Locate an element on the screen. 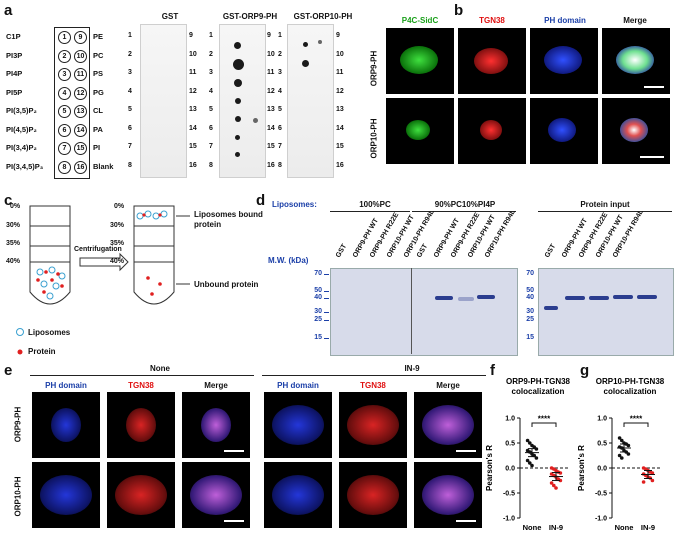 The height and width of the screenshot is (535, 676). significance-bracket is located at coordinates (636, 424).